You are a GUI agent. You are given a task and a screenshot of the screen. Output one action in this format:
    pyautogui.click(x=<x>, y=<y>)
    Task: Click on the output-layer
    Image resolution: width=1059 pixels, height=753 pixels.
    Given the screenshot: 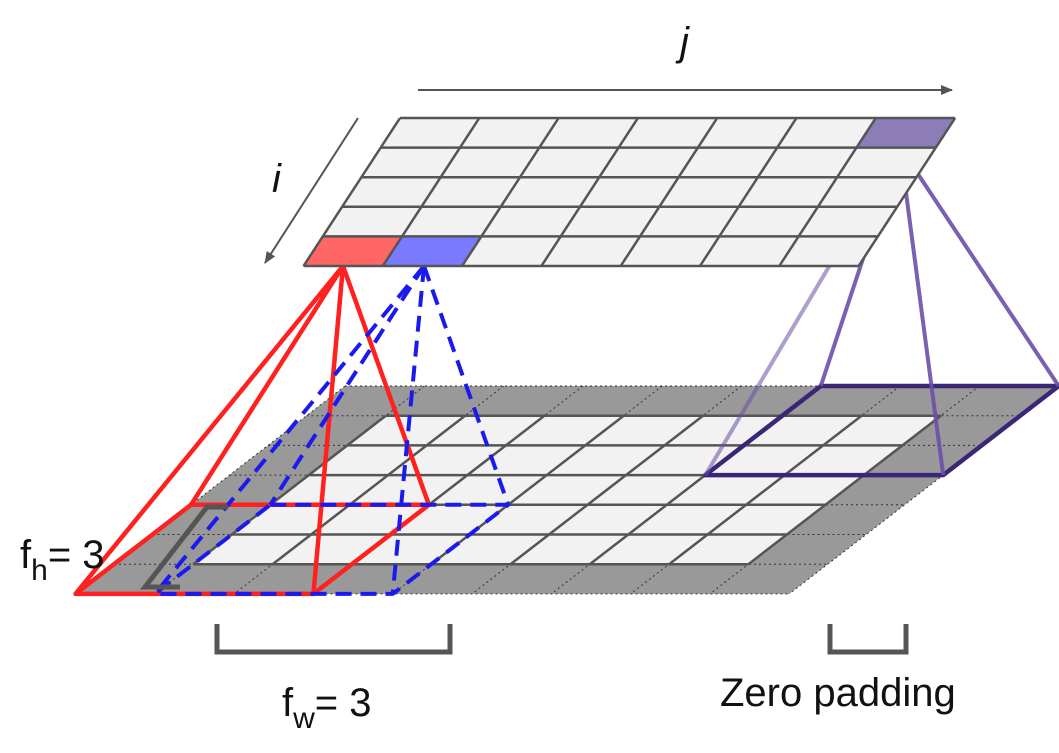 What is the action you would take?
    pyautogui.click(x=629, y=192)
    